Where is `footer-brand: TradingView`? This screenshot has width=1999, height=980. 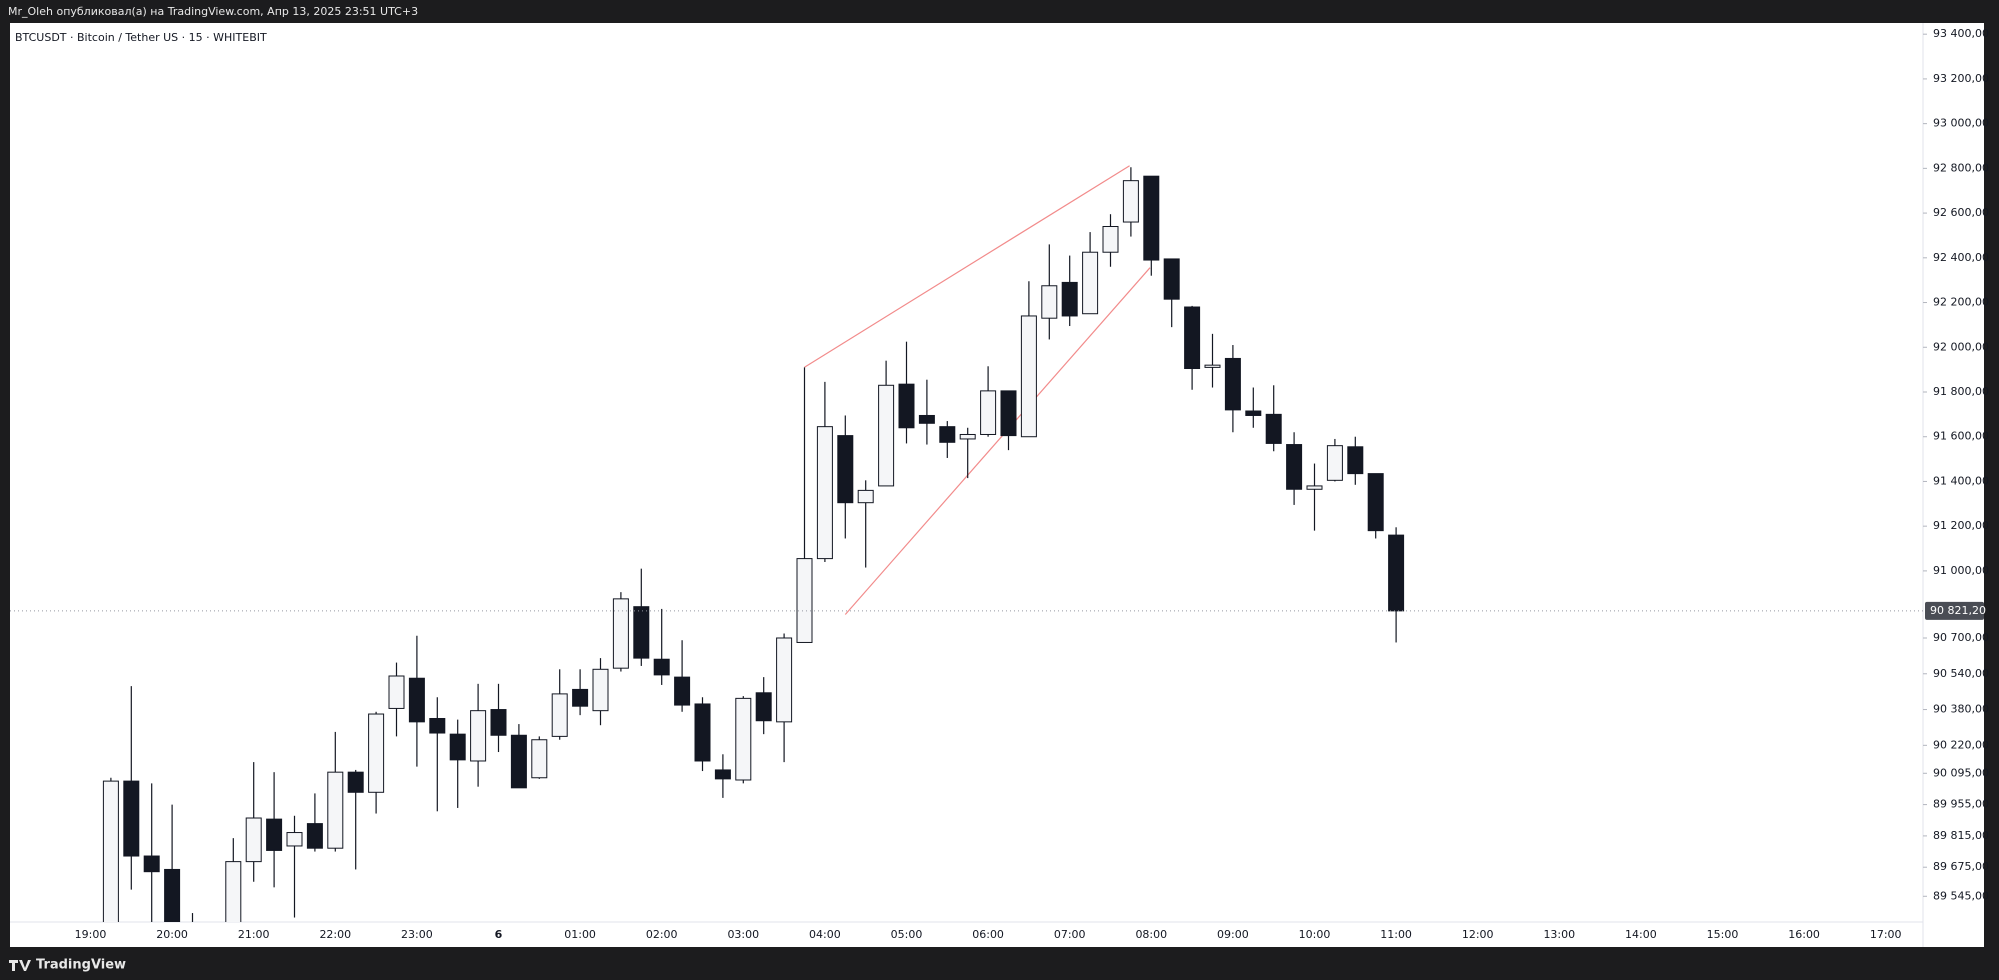 footer-brand: TradingView is located at coordinates (81, 965).